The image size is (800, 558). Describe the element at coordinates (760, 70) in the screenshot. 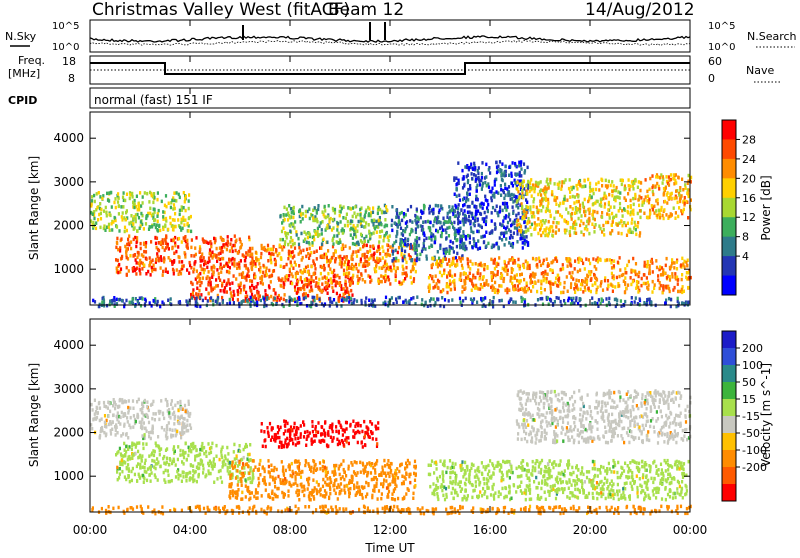

I see `nave-label: Nave` at that location.